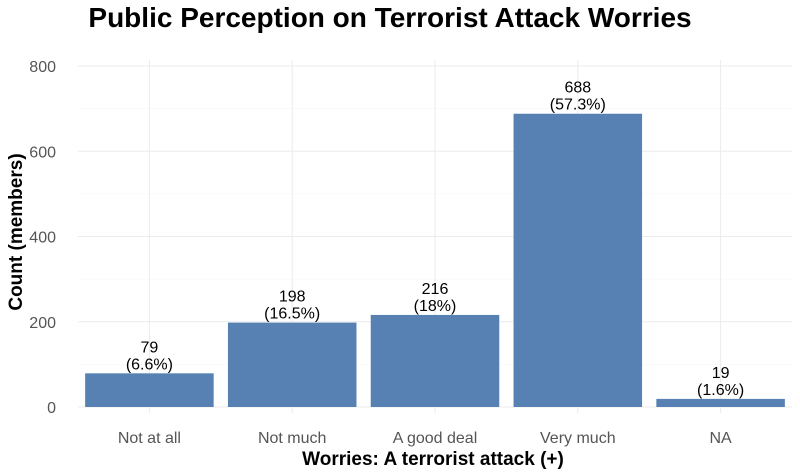  I want to click on bar-percent-label: (16.5%), so click(292, 314).